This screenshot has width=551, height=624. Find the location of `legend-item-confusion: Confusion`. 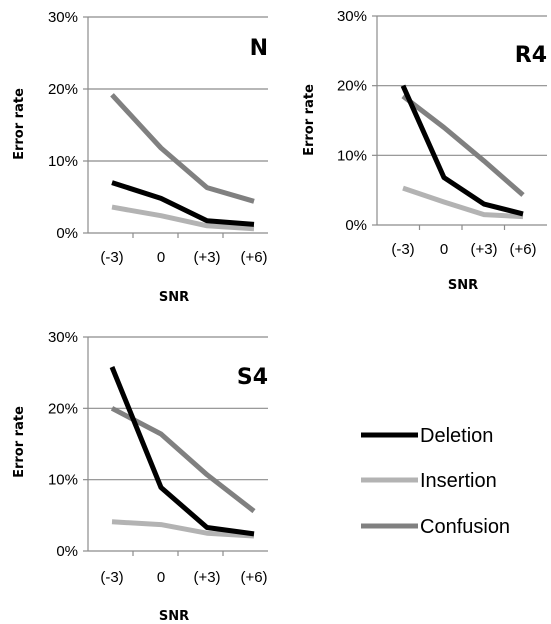

legend-item-confusion: Confusion is located at coordinates (435, 527).